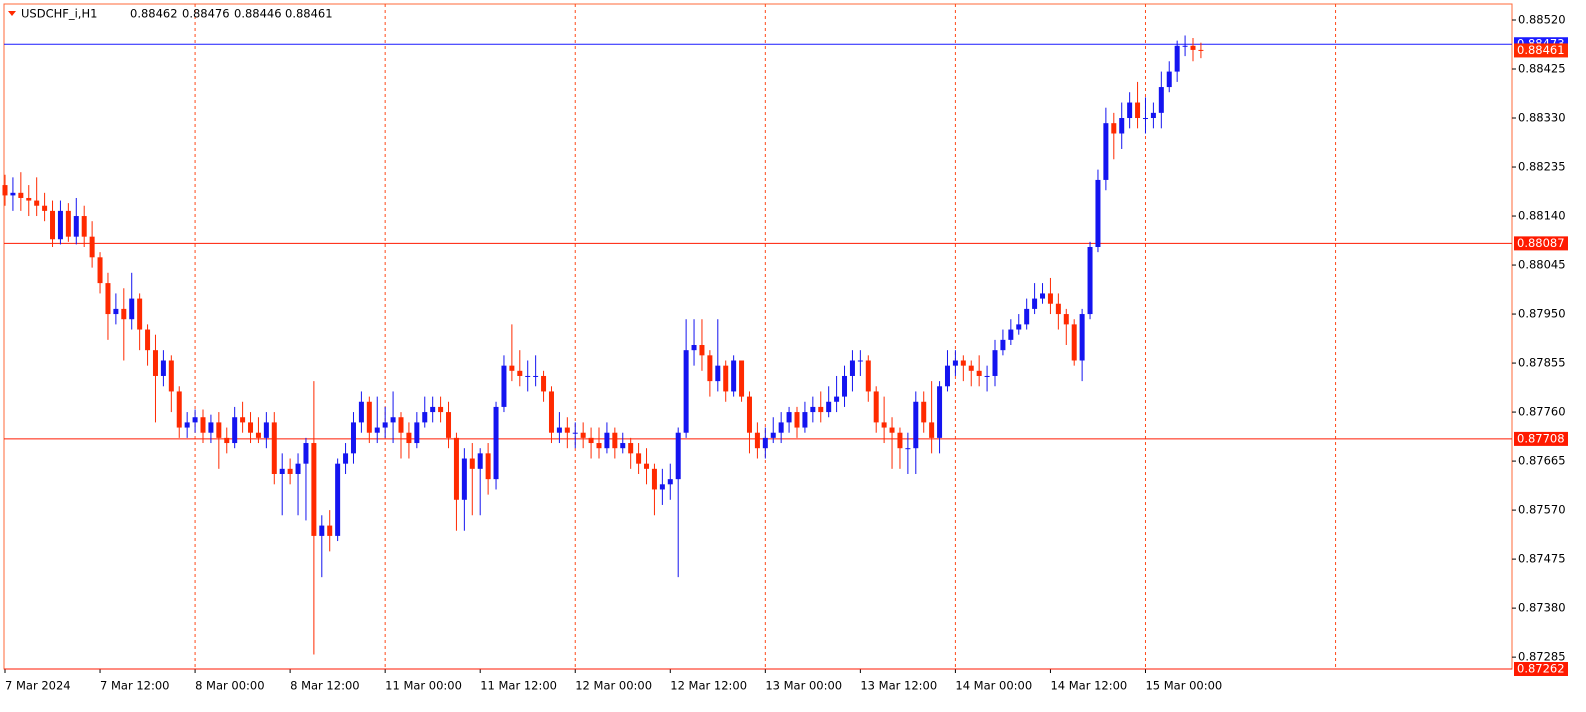  I want to click on y-tick-label: 0.87570, so click(1542, 510).